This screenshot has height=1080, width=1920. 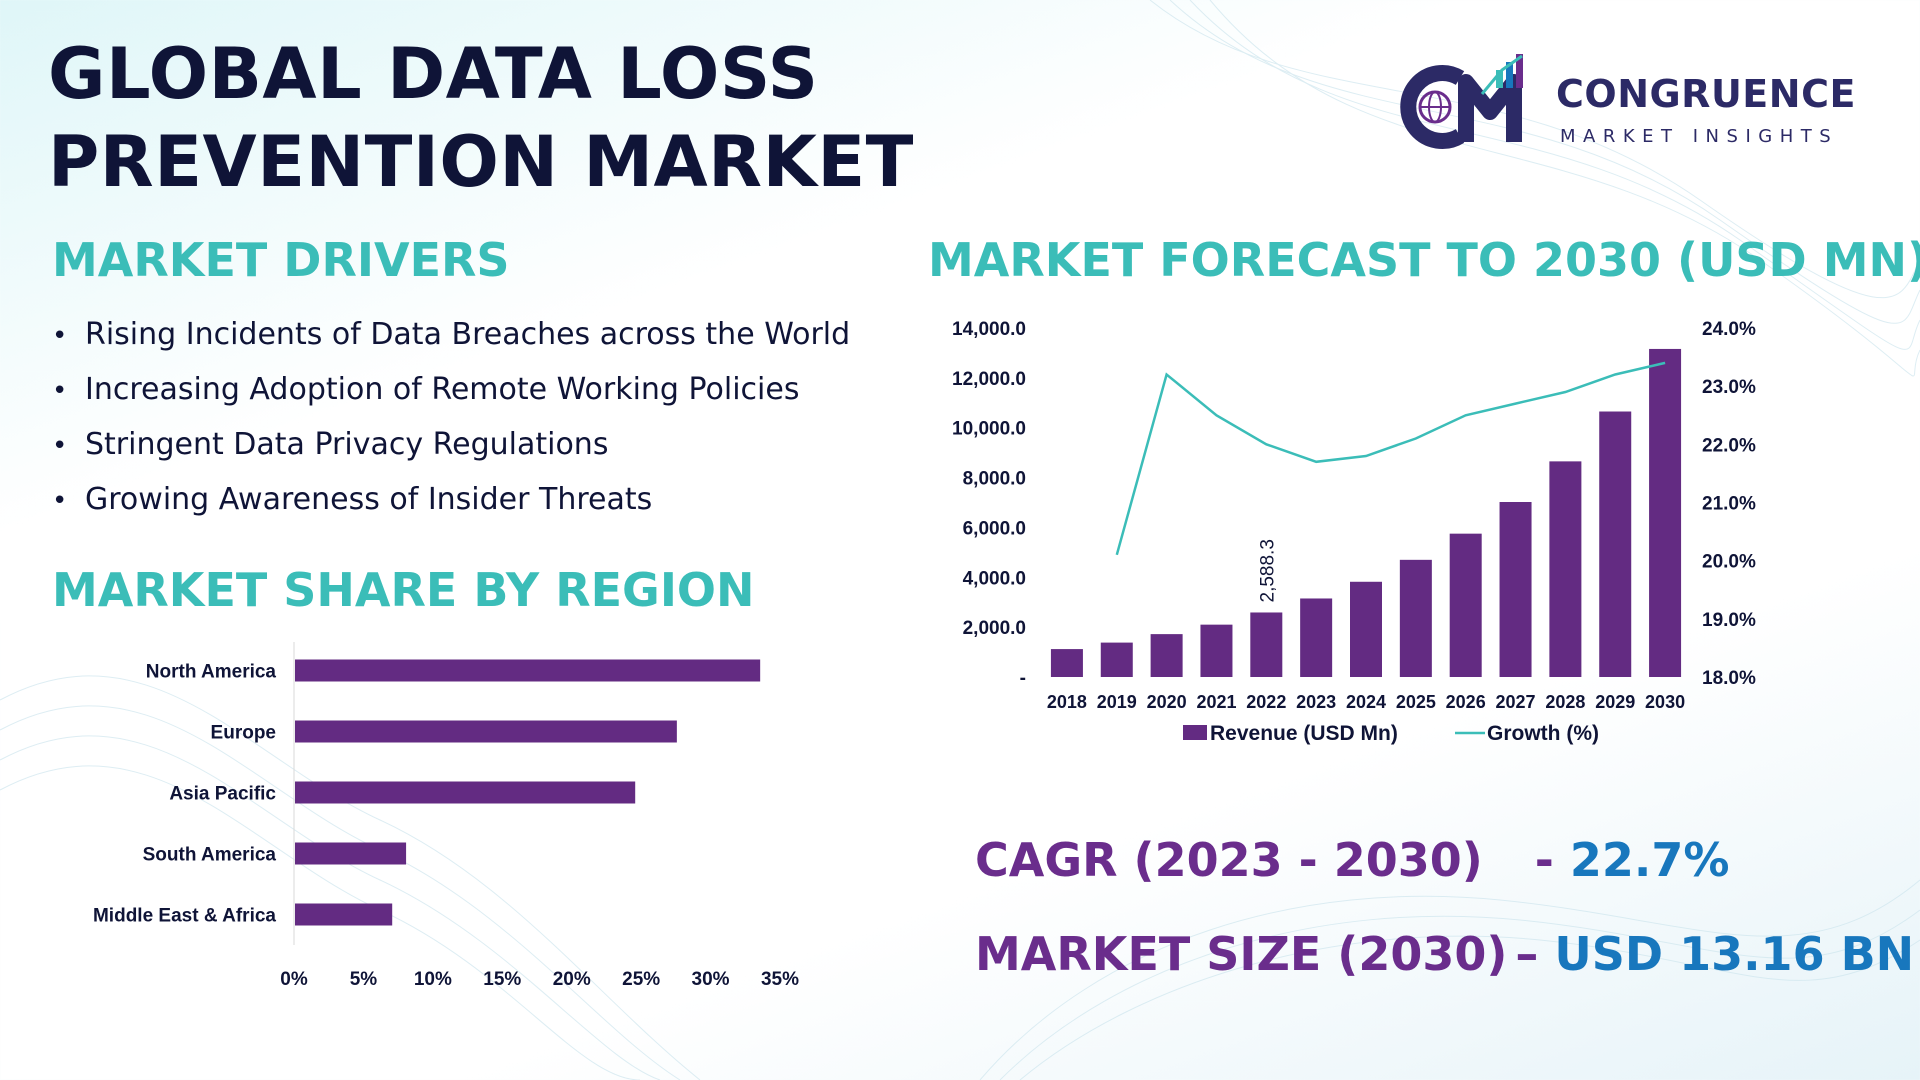 What do you see at coordinates (994, 479) in the screenshot?
I see `left-y-tick-label: 8,000.0` at bounding box center [994, 479].